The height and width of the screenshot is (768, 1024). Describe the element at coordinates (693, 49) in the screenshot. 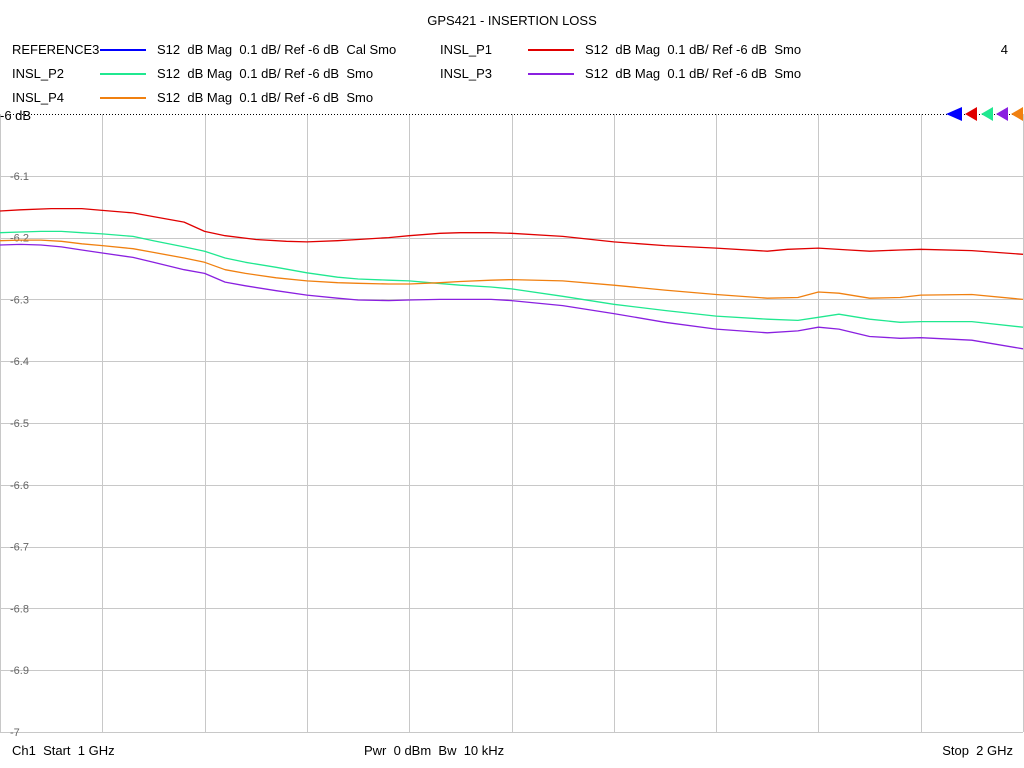

I see `legend-desc-insl-p1: S12 dB Mag 0.1 dB/ Ref -6 dB Smo` at that location.